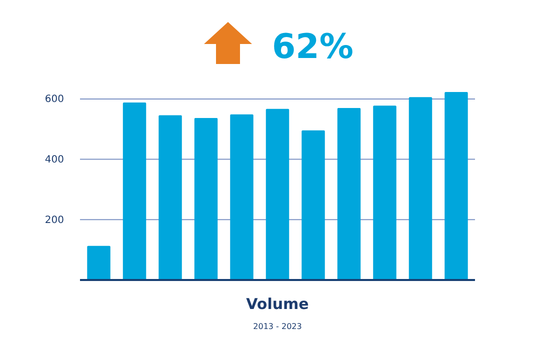 The height and width of the screenshot is (350, 550). What do you see at coordinates (277, 326) in the screenshot?
I see `text: 2013 - 2023` at bounding box center [277, 326].